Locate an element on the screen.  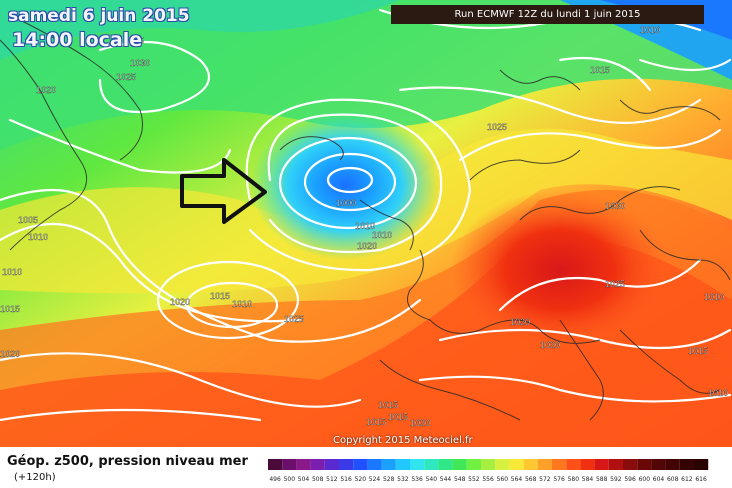
scale-tick-label: 556 is located at coordinates (488, 479).